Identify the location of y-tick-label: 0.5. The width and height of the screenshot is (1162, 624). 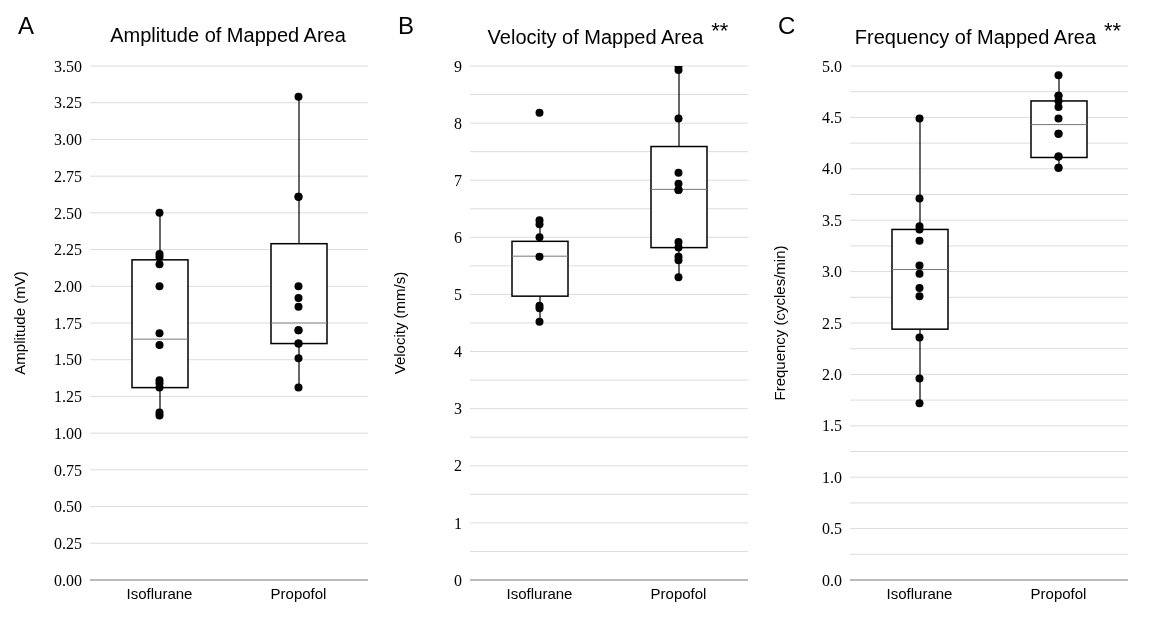
(832, 529).